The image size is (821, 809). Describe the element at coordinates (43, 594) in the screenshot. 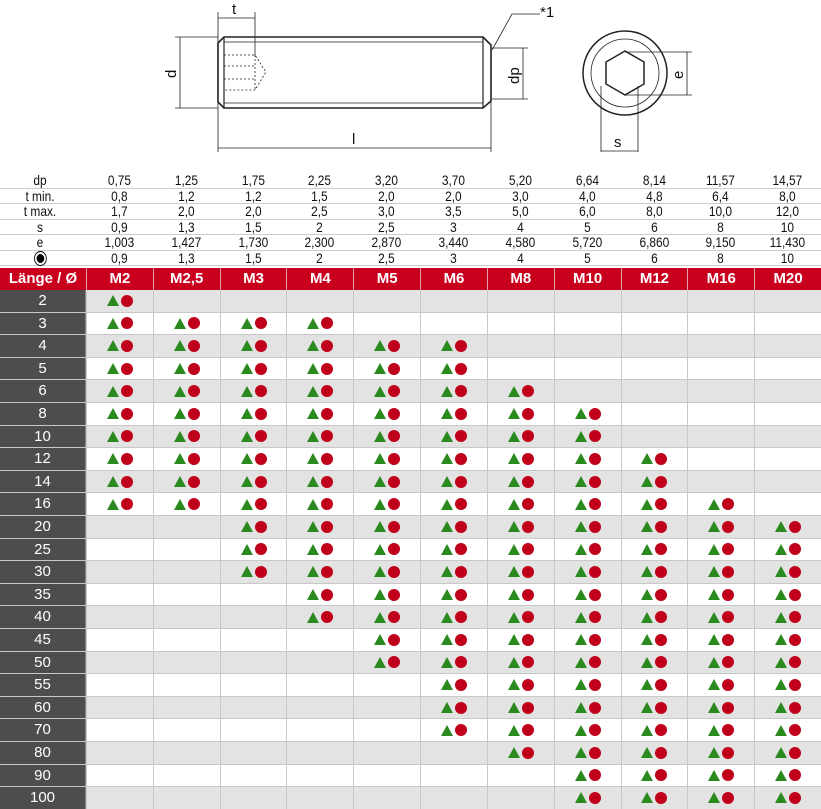

I see `row-length-label: 35` at that location.